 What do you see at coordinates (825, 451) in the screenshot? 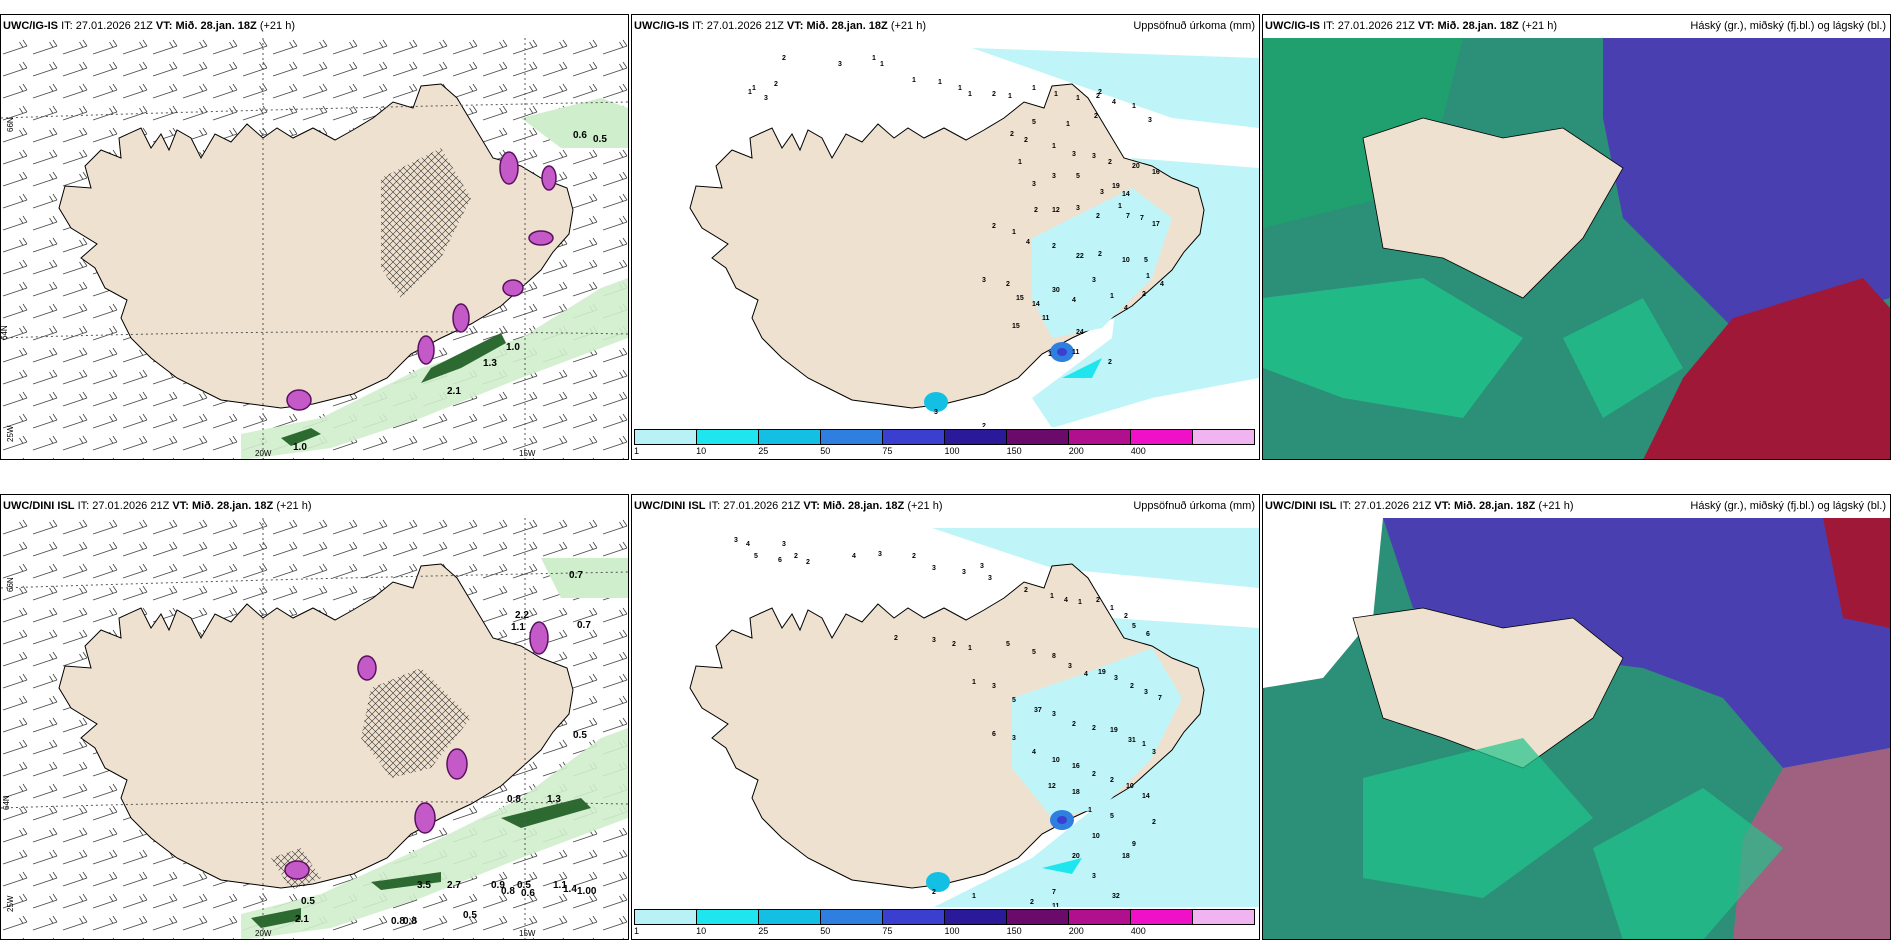
I see `legend-tick-label: 50` at bounding box center [825, 451].